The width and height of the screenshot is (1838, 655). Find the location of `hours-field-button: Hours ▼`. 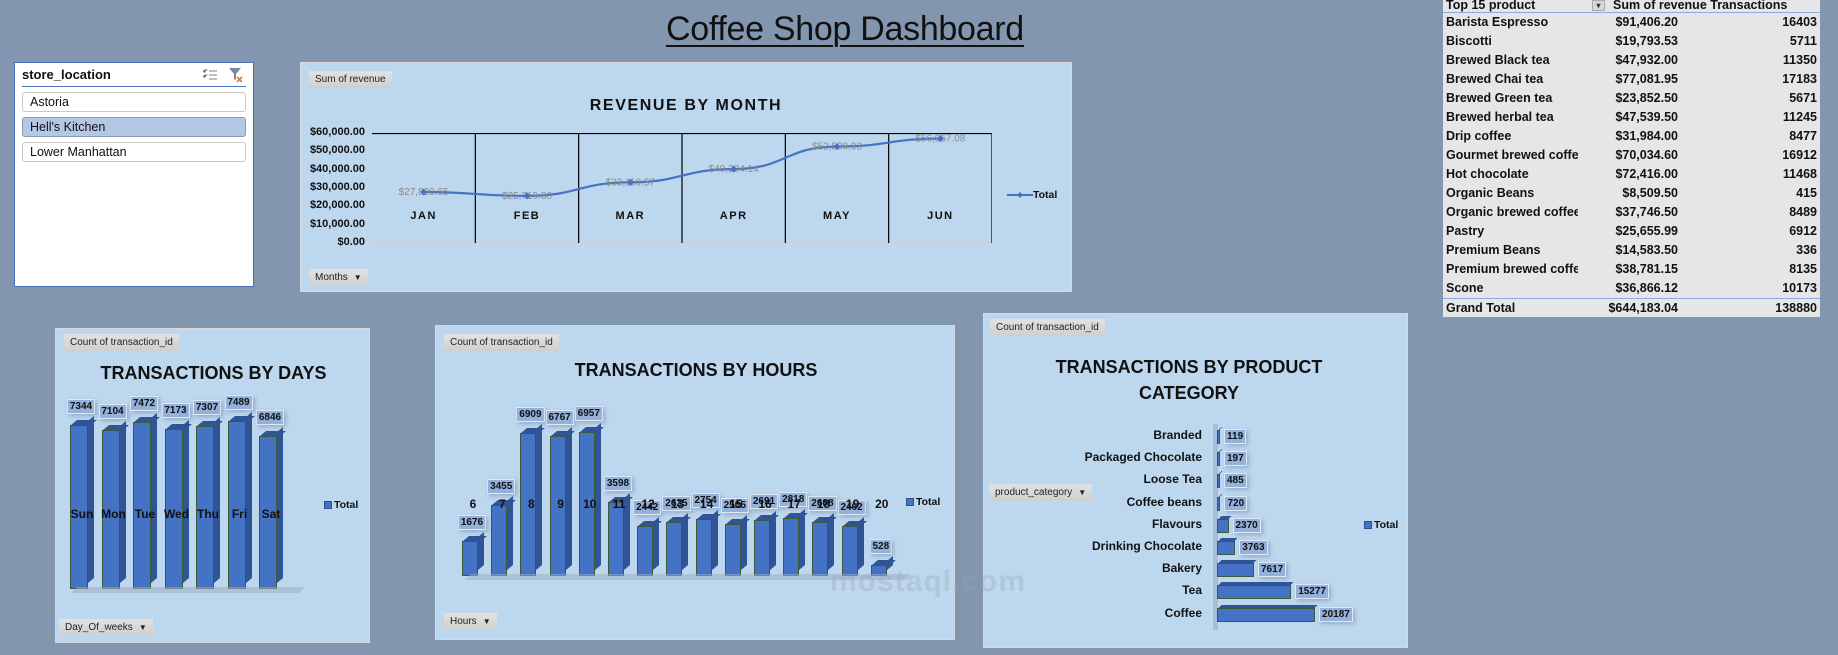

hours-field-button: Hours ▼ is located at coordinates (470, 621).